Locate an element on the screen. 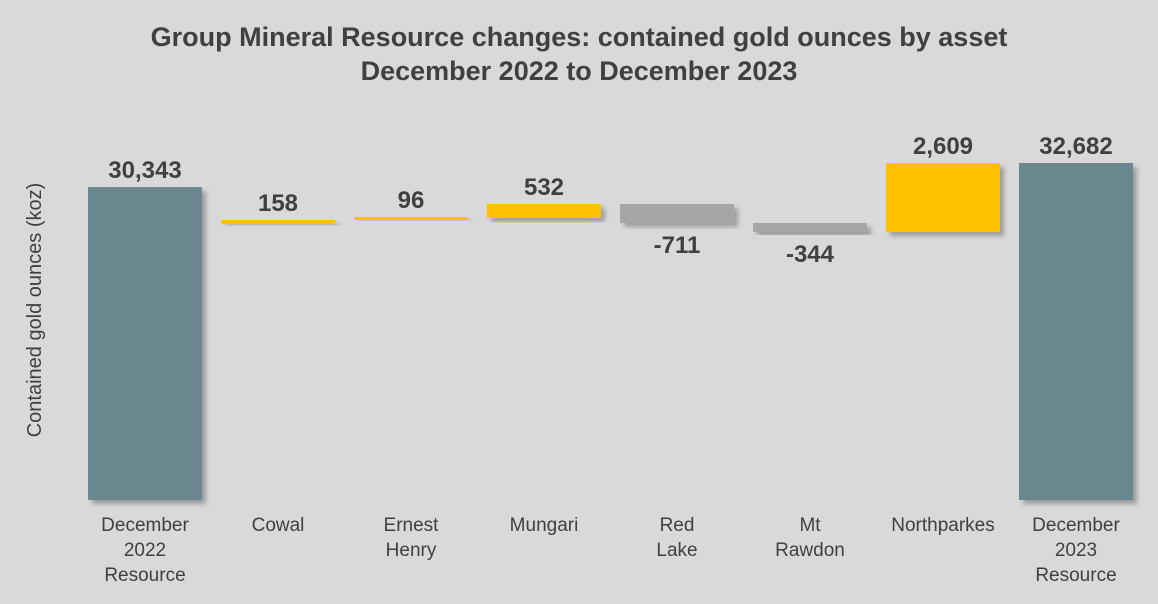 This screenshot has height=604, width=1158. data-label-7: 32,682 is located at coordinates (1075, 146).